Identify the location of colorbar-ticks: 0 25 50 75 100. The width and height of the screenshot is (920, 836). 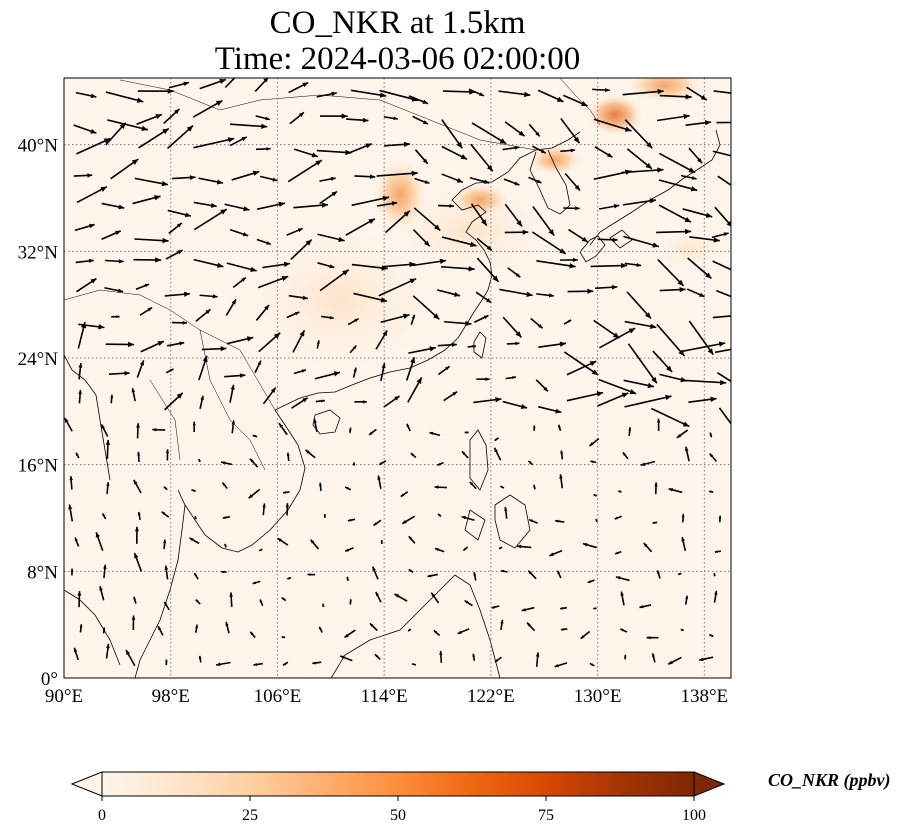
(402, 810).